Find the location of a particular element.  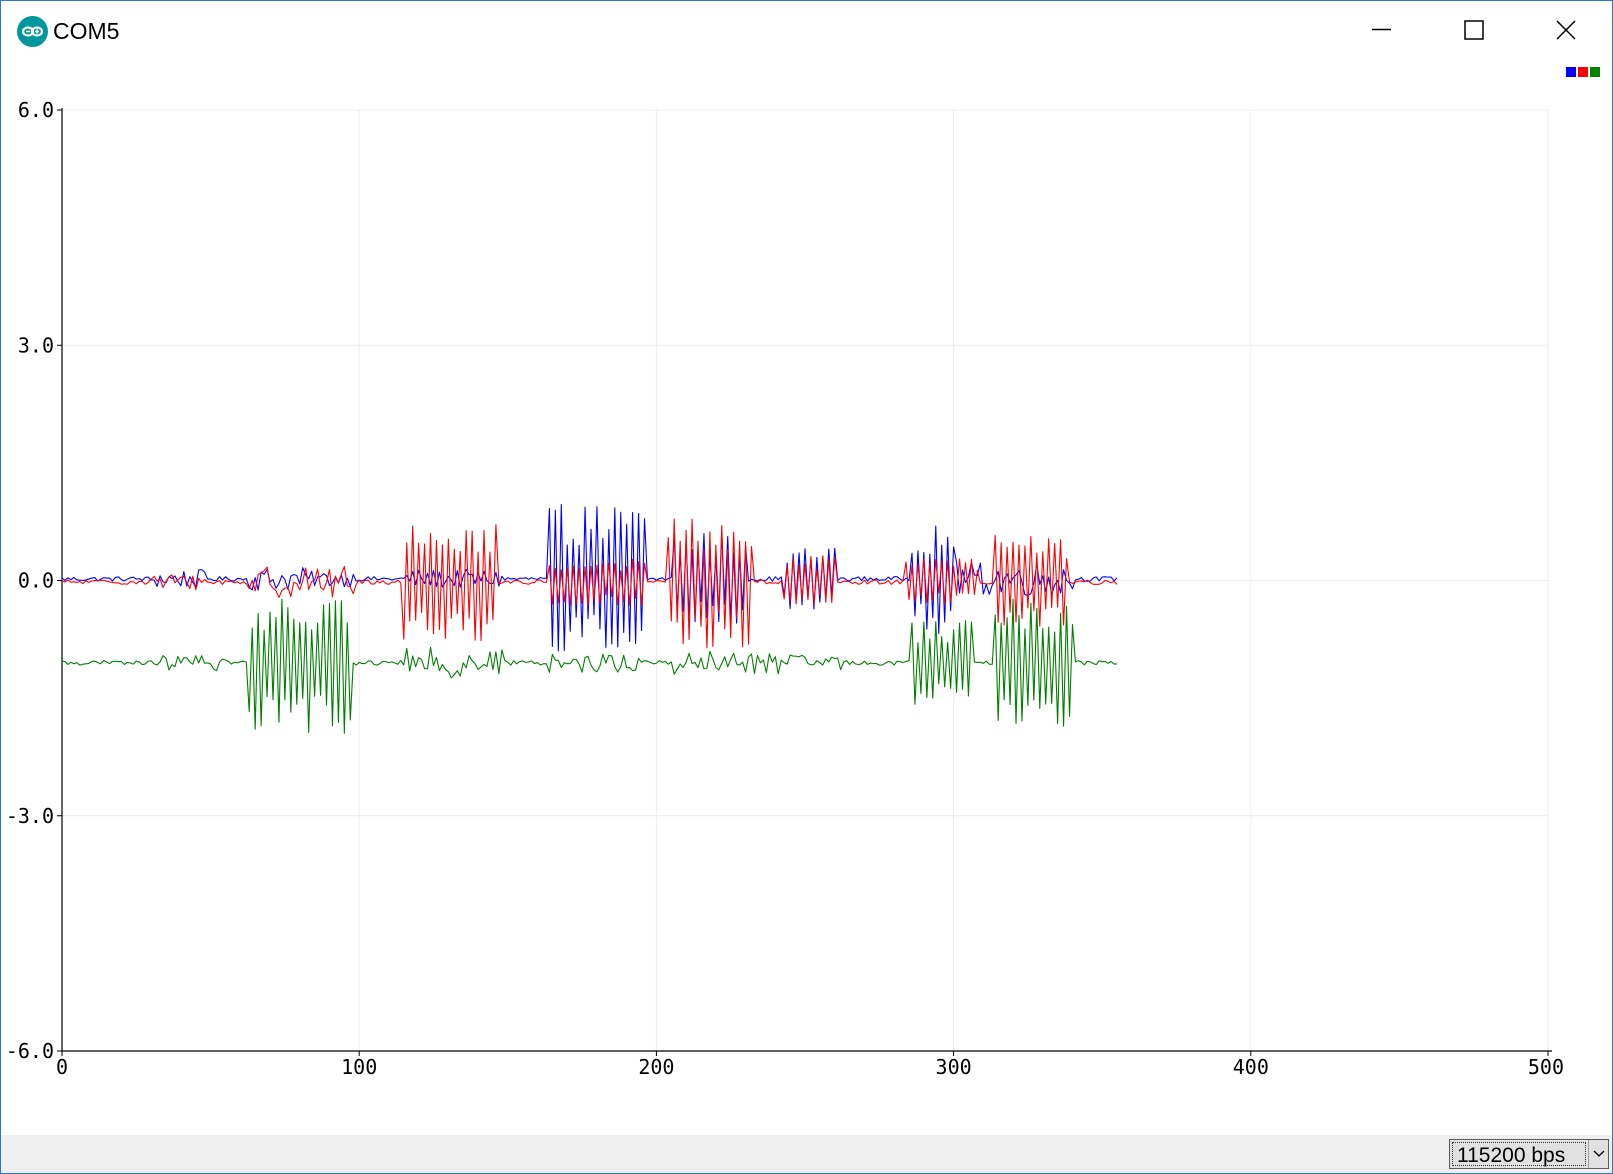

x-axis-ticks: 0 100 200 300 400 500 is located at coordinates (810, 1065).